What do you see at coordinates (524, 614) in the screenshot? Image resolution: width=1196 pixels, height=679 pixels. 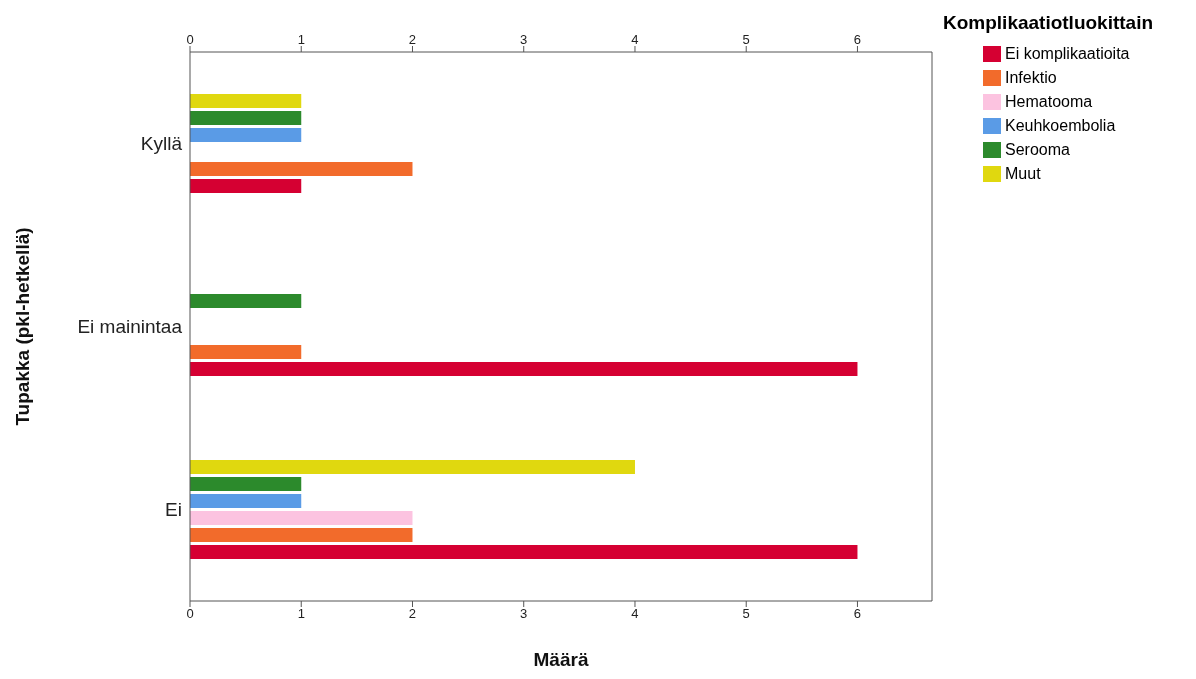 I see `x-tick-label: 3` at bounding box center [524, 614].